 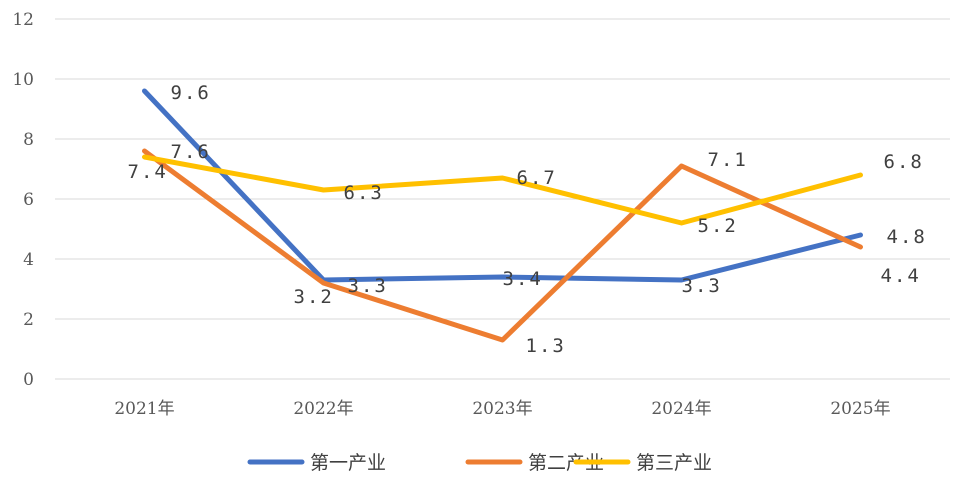 I want to click on y-tick-label: 10, so click(x=23, y=80).